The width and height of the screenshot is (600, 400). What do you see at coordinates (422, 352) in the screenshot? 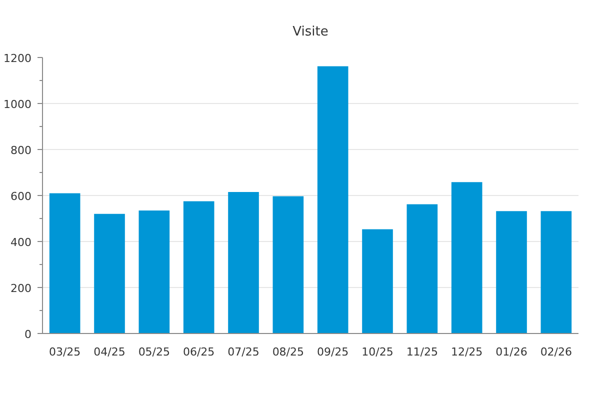
I see `x-tick-label: 11/25` at bounding box center [422, 352].